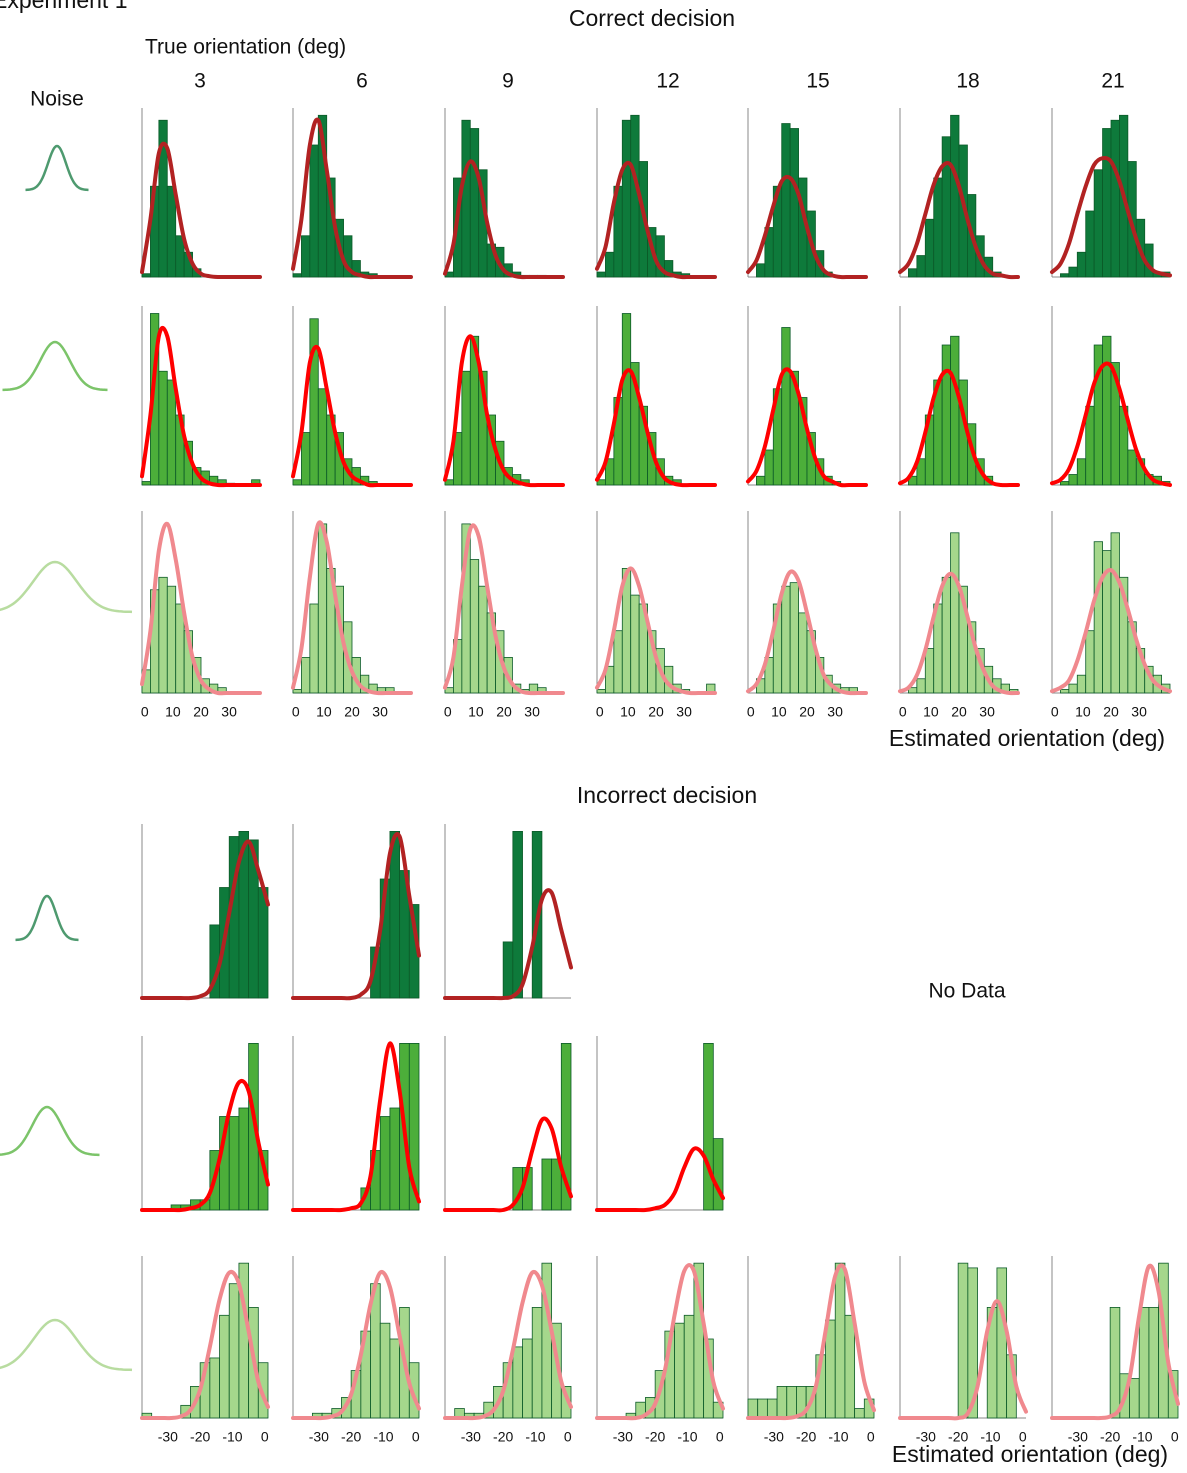  I want to click on column-label: 9, so click(508, 81).